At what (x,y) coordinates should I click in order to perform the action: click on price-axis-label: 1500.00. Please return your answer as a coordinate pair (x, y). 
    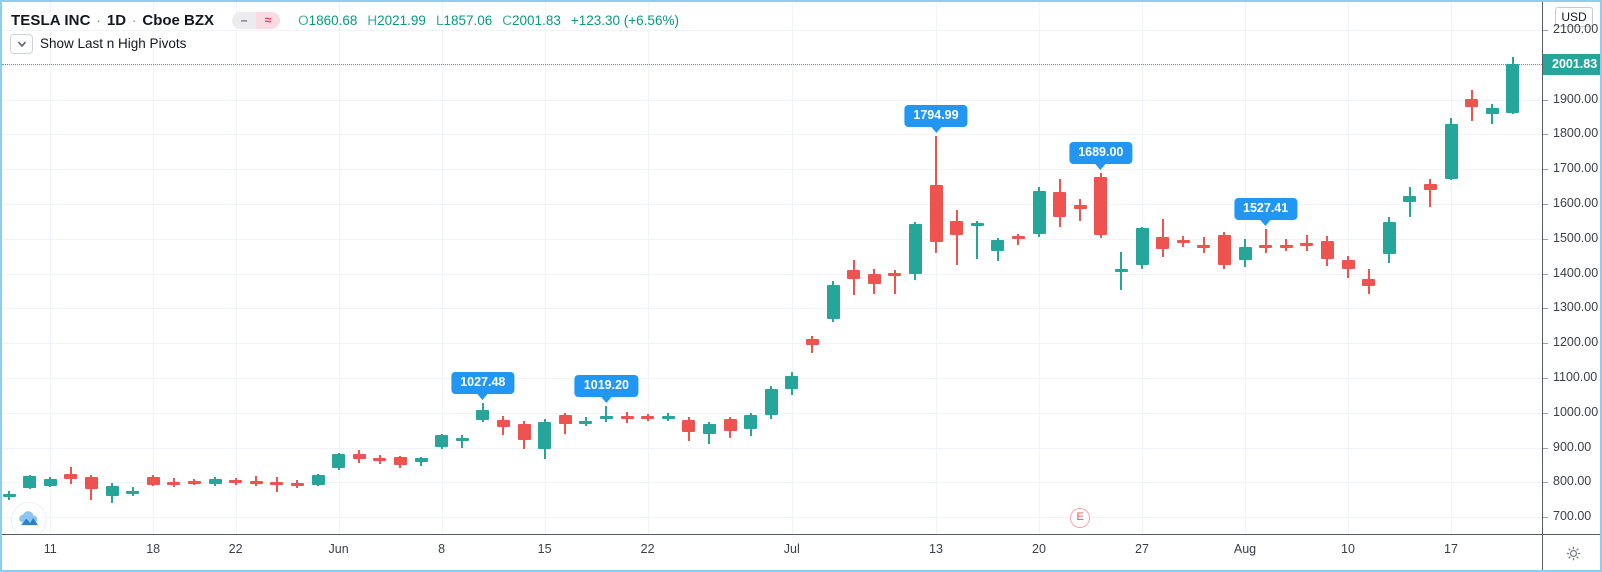
    Looking at the image, I should click on (1576, 237).